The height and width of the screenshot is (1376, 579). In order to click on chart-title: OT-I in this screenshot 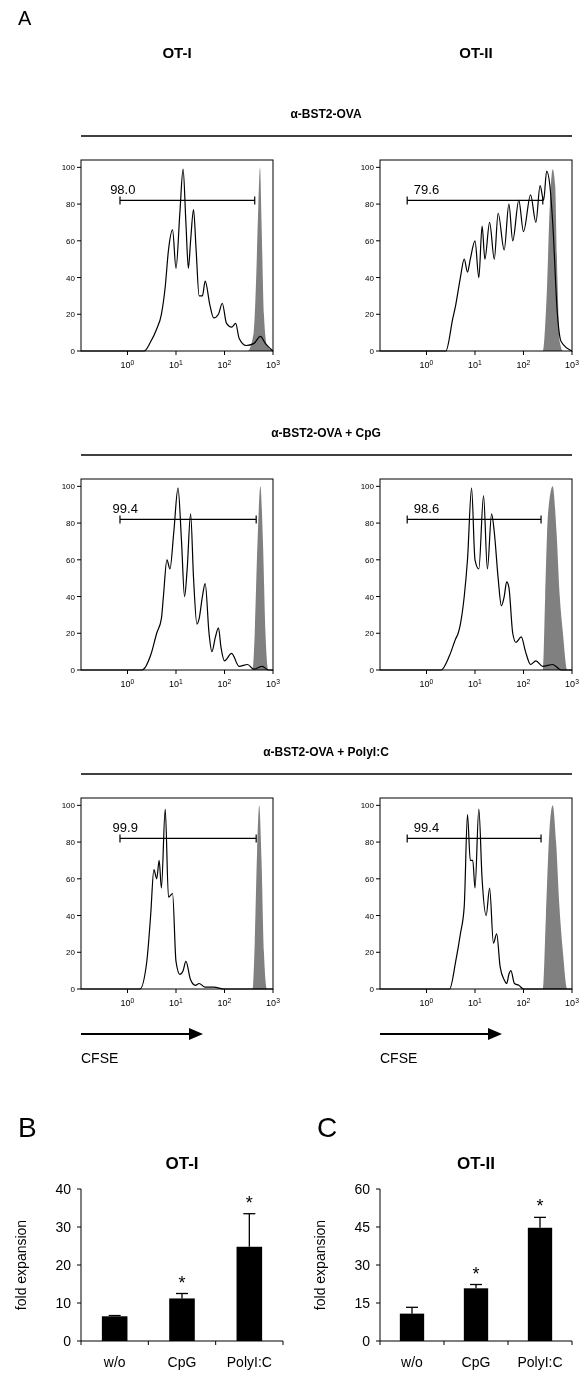, I will do `click(182, 1163)`.